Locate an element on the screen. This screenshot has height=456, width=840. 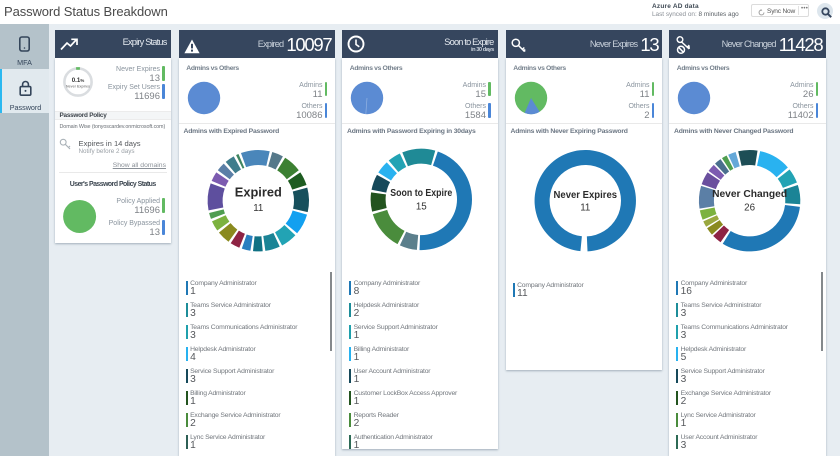
svg-text: 0.1% is located at coordinates (78, 80).